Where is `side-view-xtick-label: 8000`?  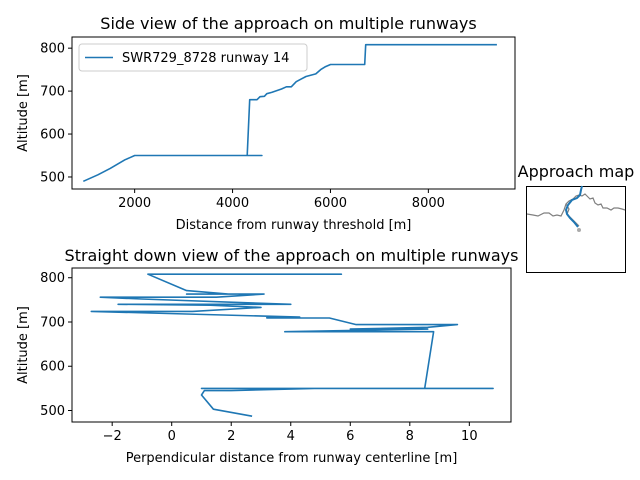
side-view-xtick-label: 8000 is located at coordinates (428, 203).